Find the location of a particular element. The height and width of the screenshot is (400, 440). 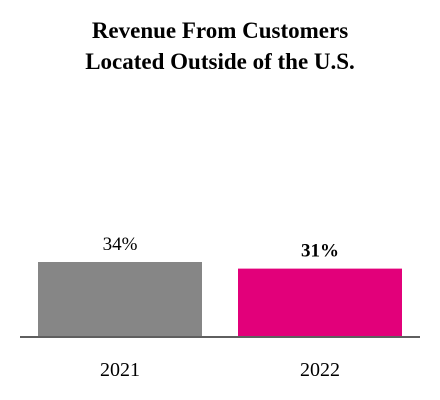

x-tick-label-2021: 2021 is located at coordinates (120, 370).